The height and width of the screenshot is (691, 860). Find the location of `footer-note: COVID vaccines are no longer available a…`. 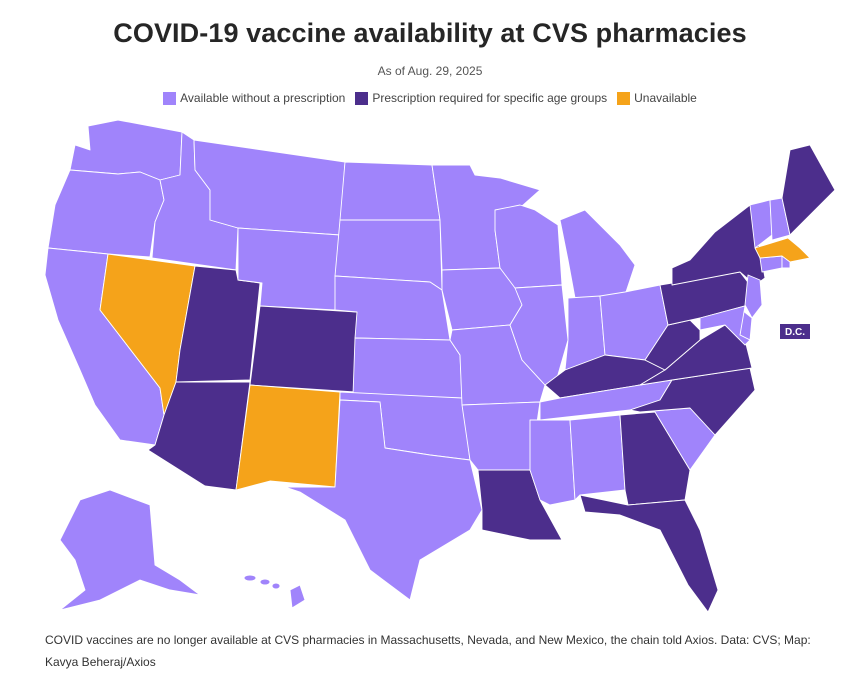

footer-note: COVID vaccines are no longer available a… is located at coordinates (428, 651).